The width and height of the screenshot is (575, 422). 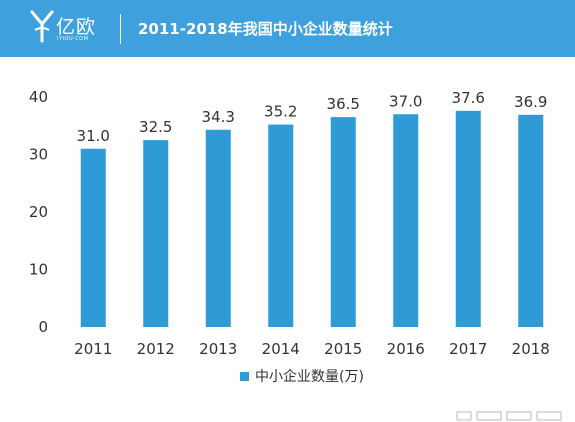 I want to click on data-label: 37.6, so click(x=468, y=98).